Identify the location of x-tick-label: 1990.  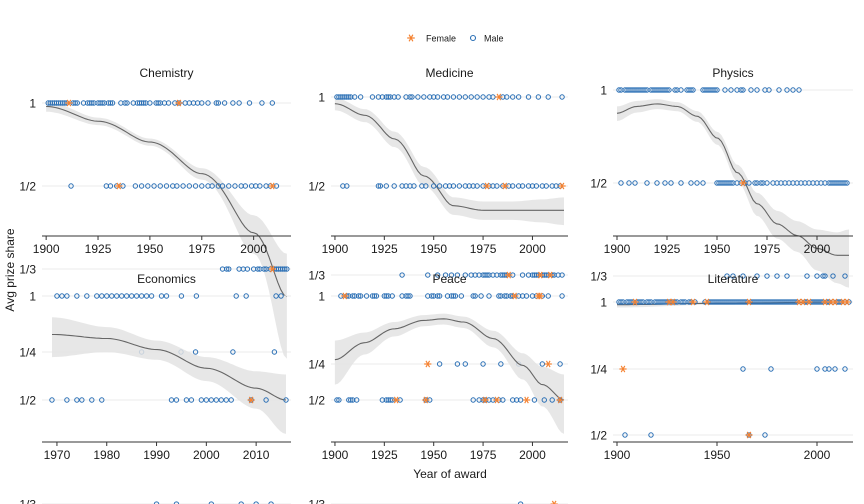
(156, 455).